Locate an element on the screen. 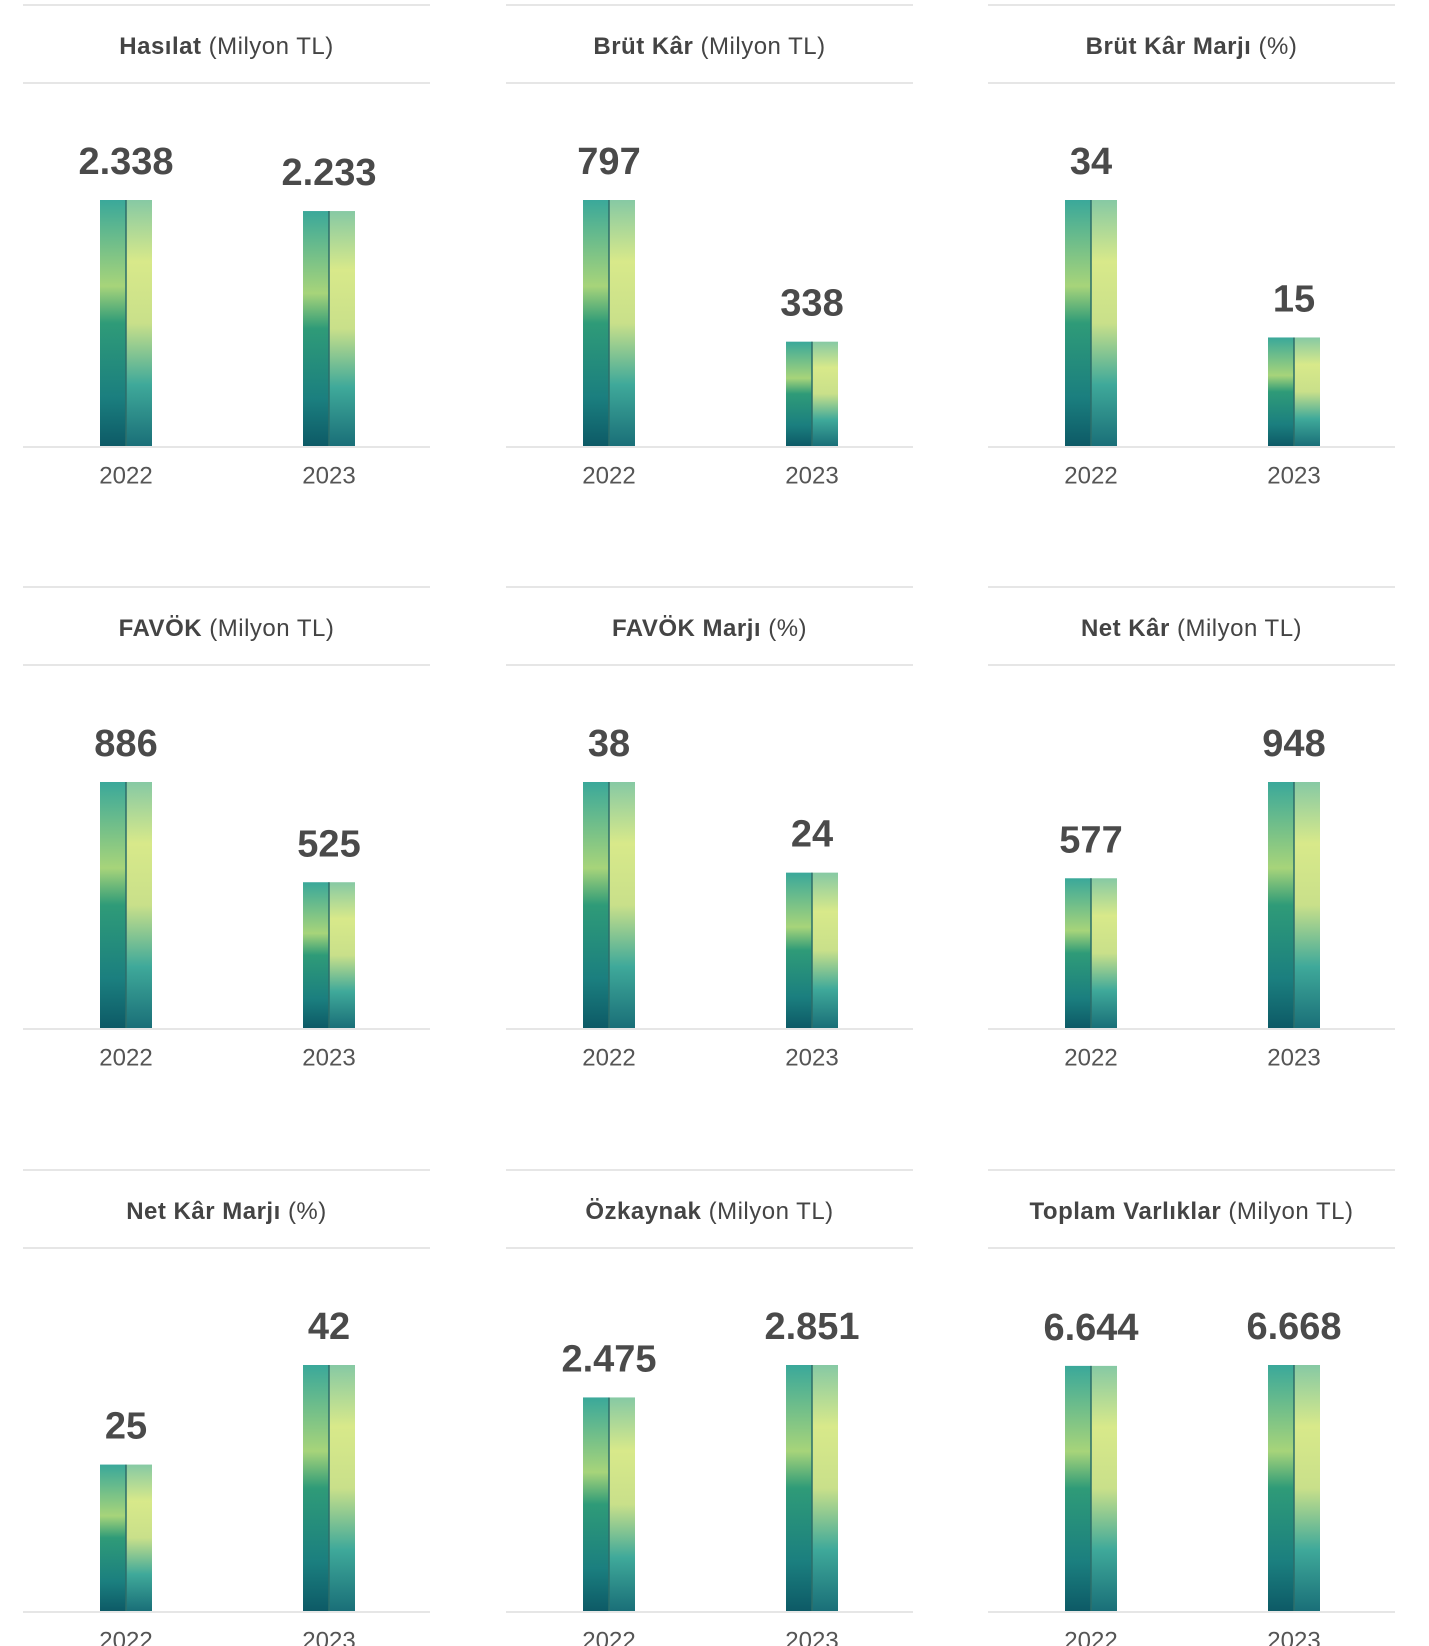 The height and width of the screenshot is (1646, 1429). title-text: Net Kâr is located at coordinates (1125, 628).